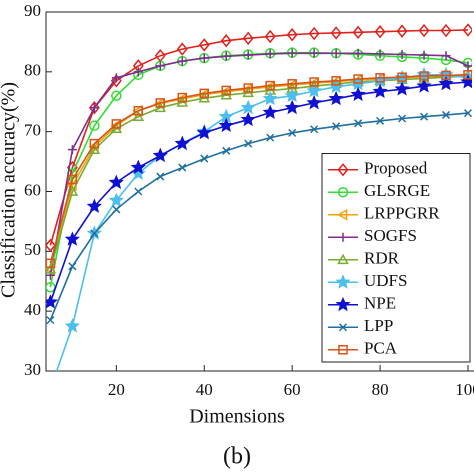  I want to click on x-tick-label: 80, so click(380, 389).